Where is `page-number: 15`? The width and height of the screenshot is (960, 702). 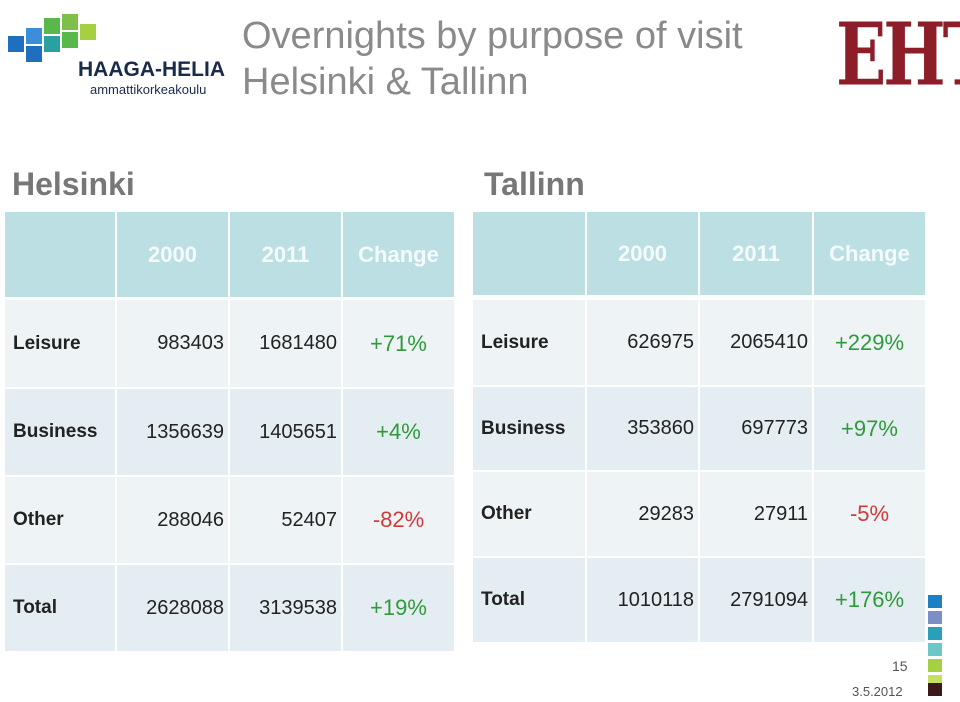
page-number: 15 is located at coordinates (900, 666).